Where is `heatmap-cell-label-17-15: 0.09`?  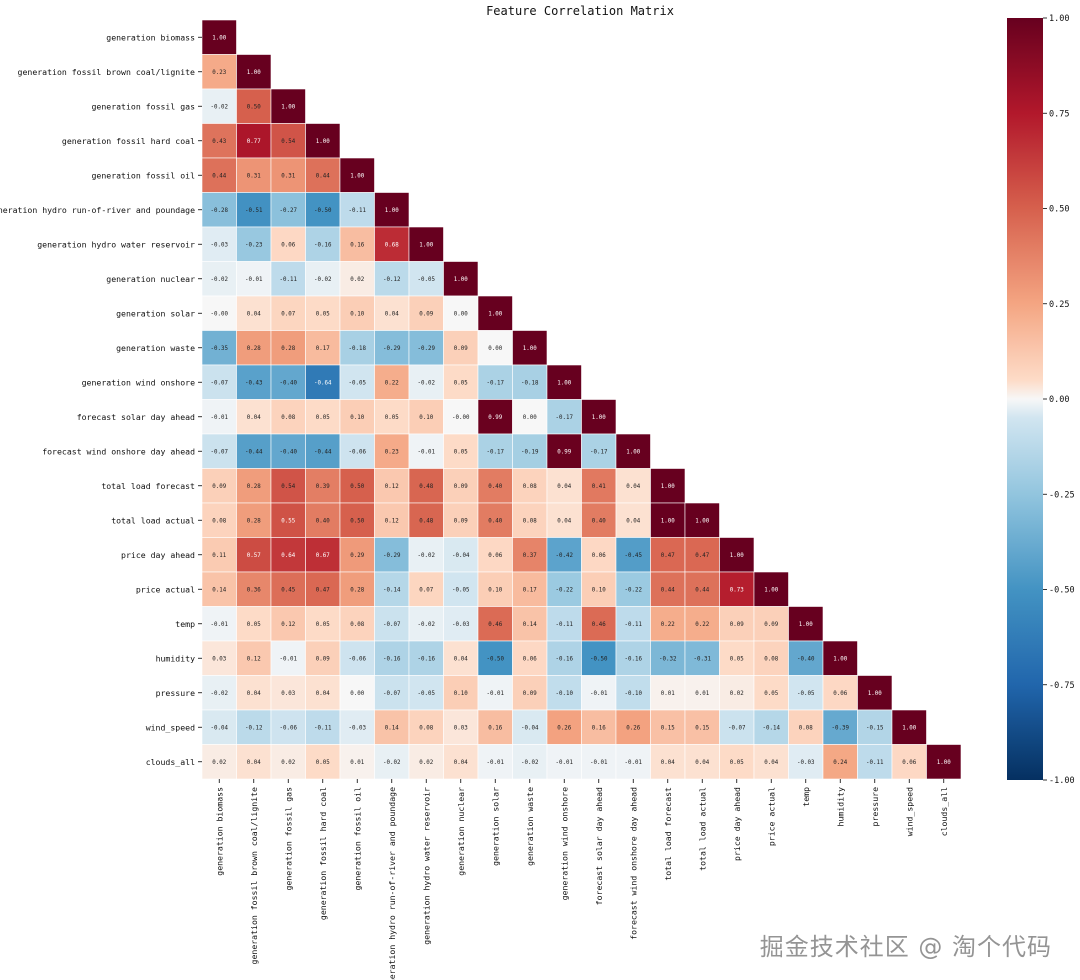
heatmap-cell-label-17-15: 0.09 is located at coordinates (737, 625).